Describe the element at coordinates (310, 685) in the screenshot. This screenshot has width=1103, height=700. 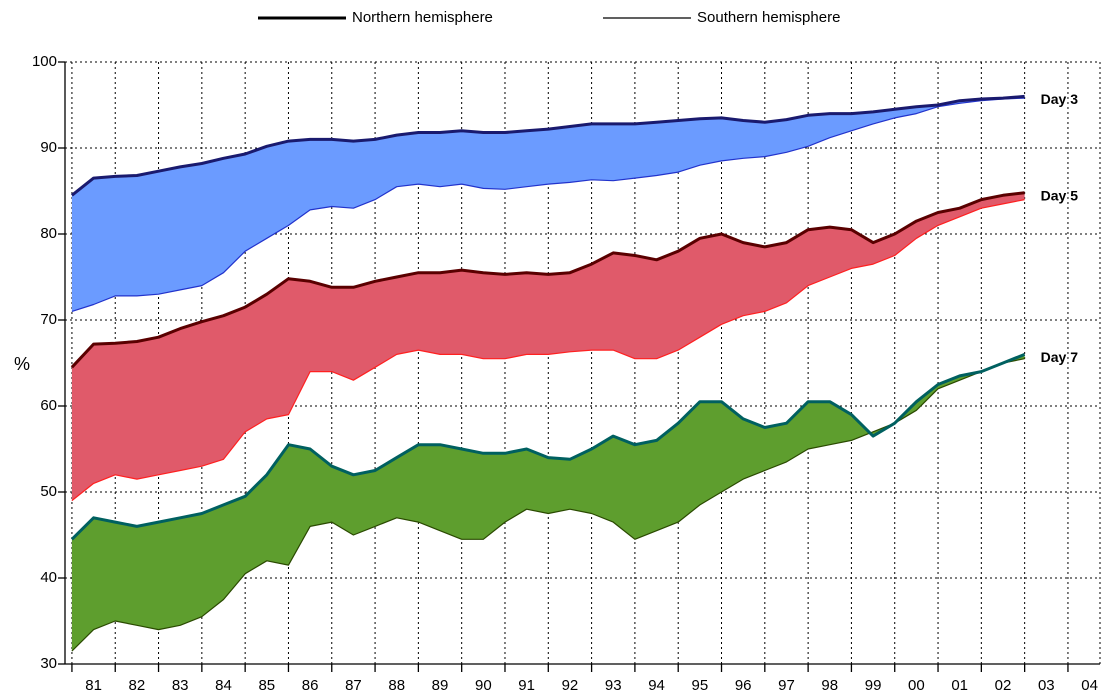
I see `x-tick-label: 86` at that location.